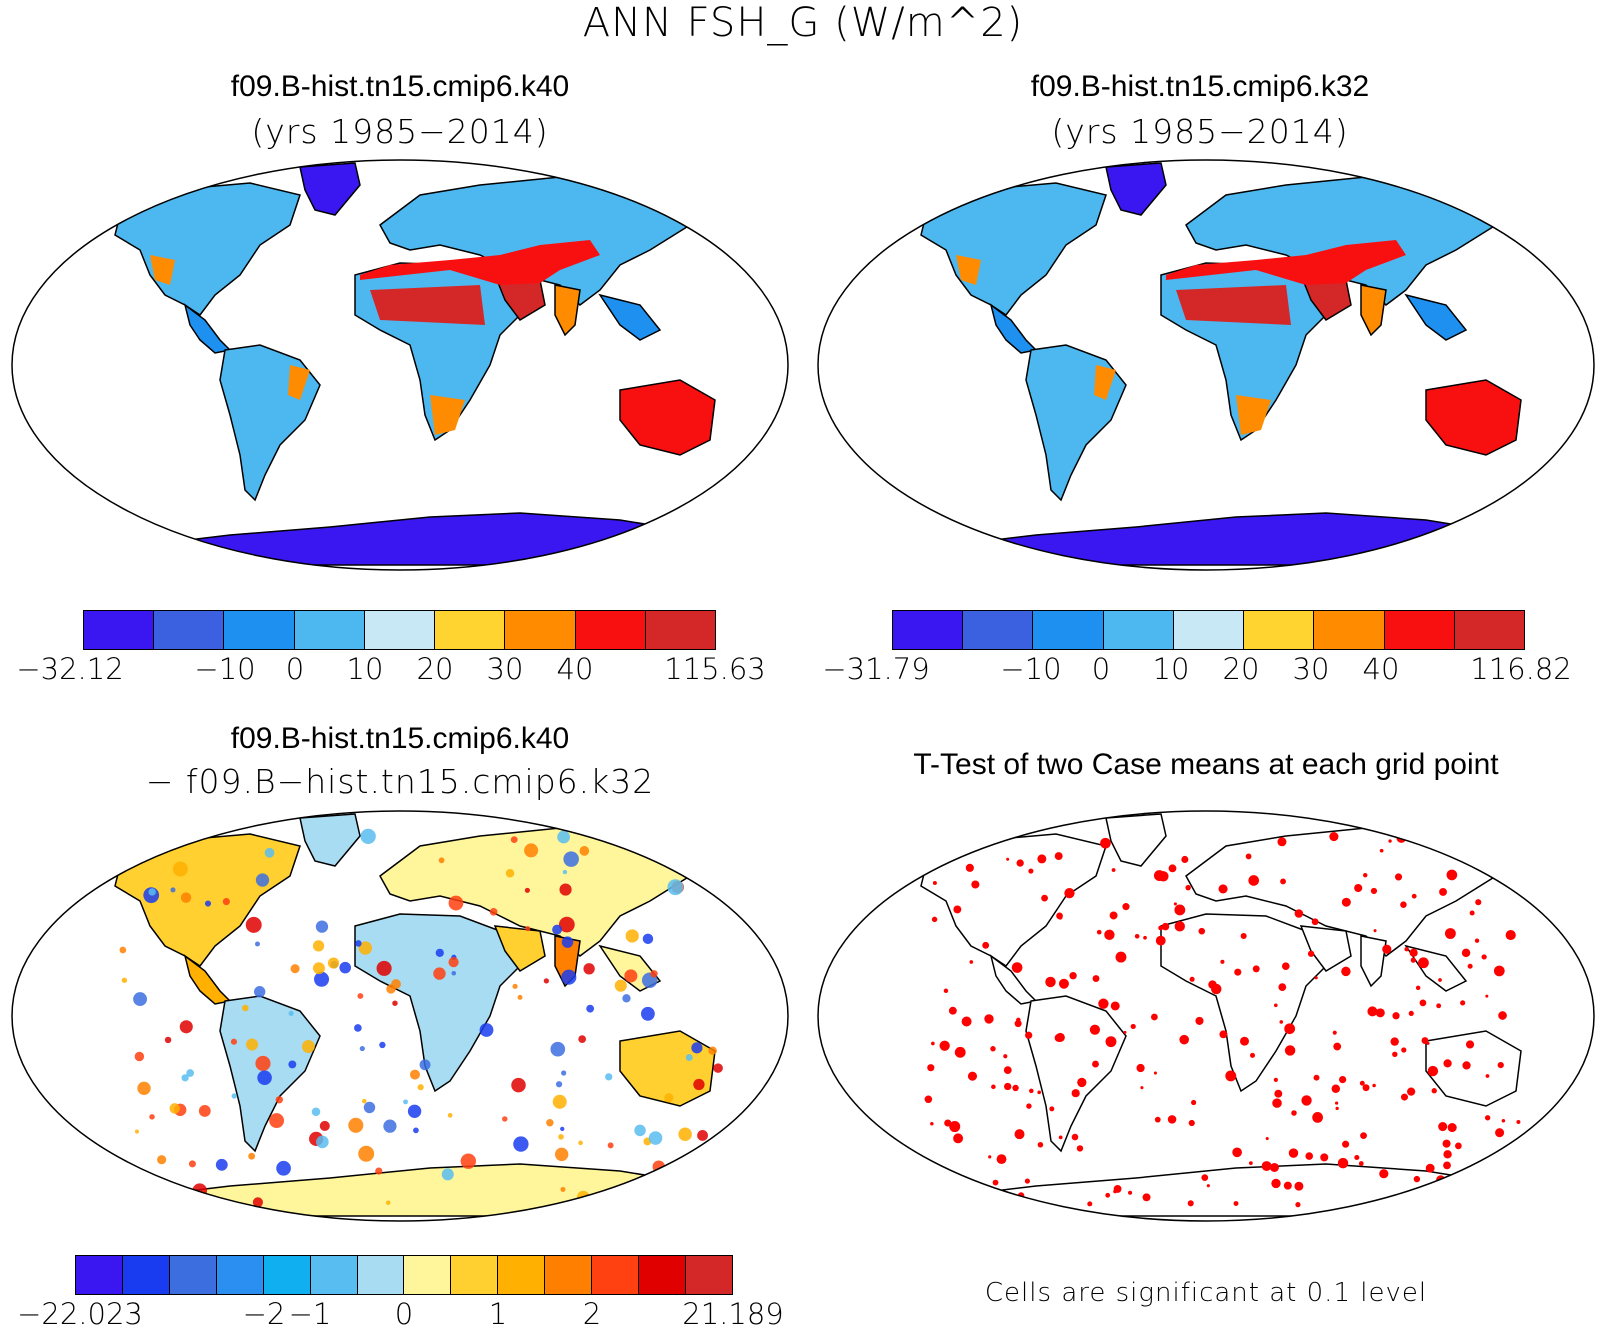  I want to click on tick-label: 21.189, so click(733, 1314).